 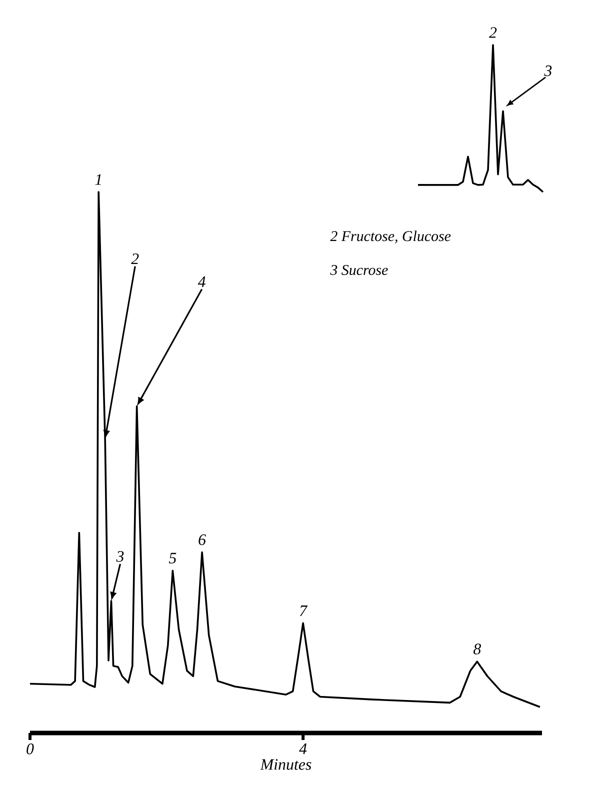 What do you see at coordinates (286, 764) in the screenshot?
I see `x-axis-title: Minutes` at bounding box center [286, 764].